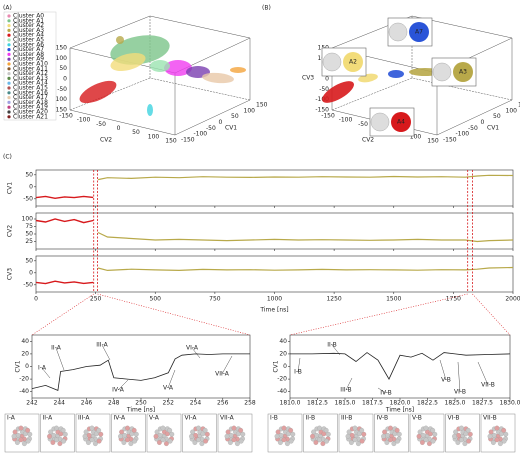  I want to click on annotation: III-B, so click(345, 390).